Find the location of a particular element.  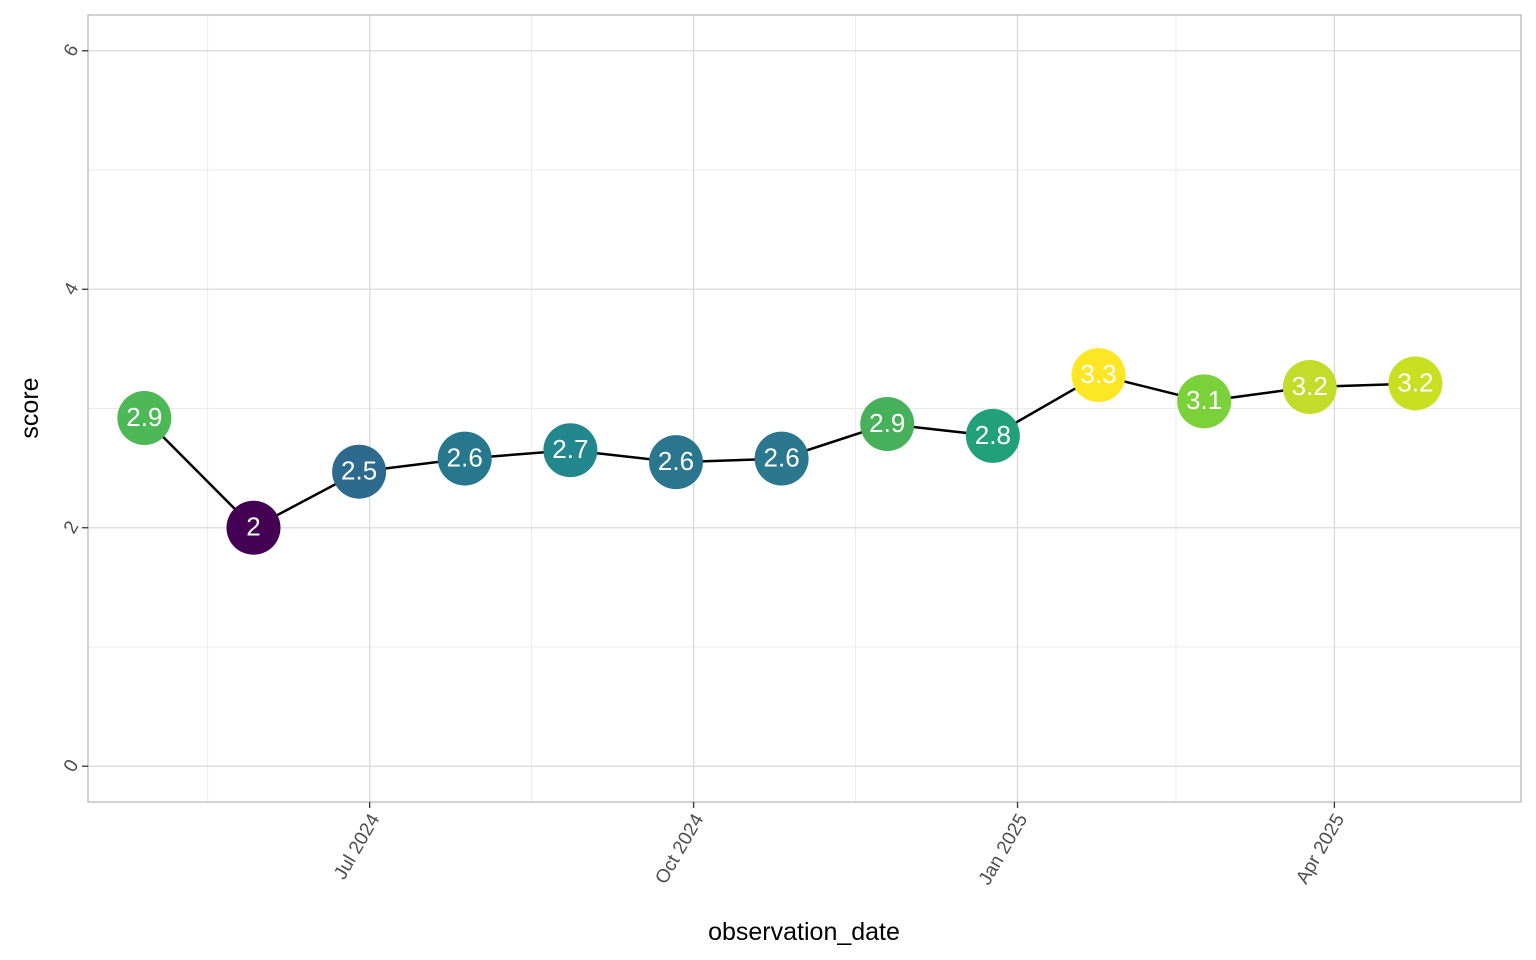

y-tick-label: 0 is located at coordinates (71, 766).